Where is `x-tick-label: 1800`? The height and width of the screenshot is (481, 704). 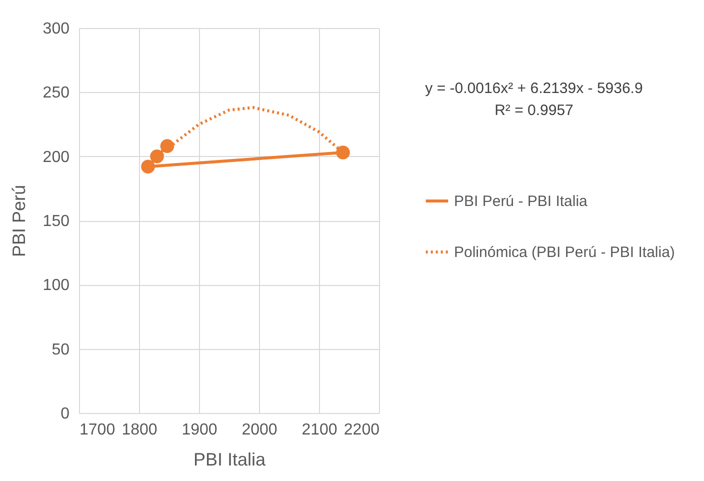 x-tick-label: 1800 is located at coordinates (140, 430).